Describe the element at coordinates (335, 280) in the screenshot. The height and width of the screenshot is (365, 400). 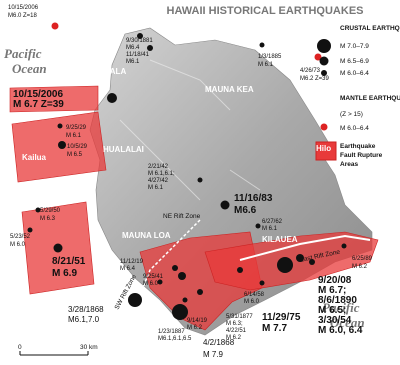
I see `event-label: 9/20/08` at that location.